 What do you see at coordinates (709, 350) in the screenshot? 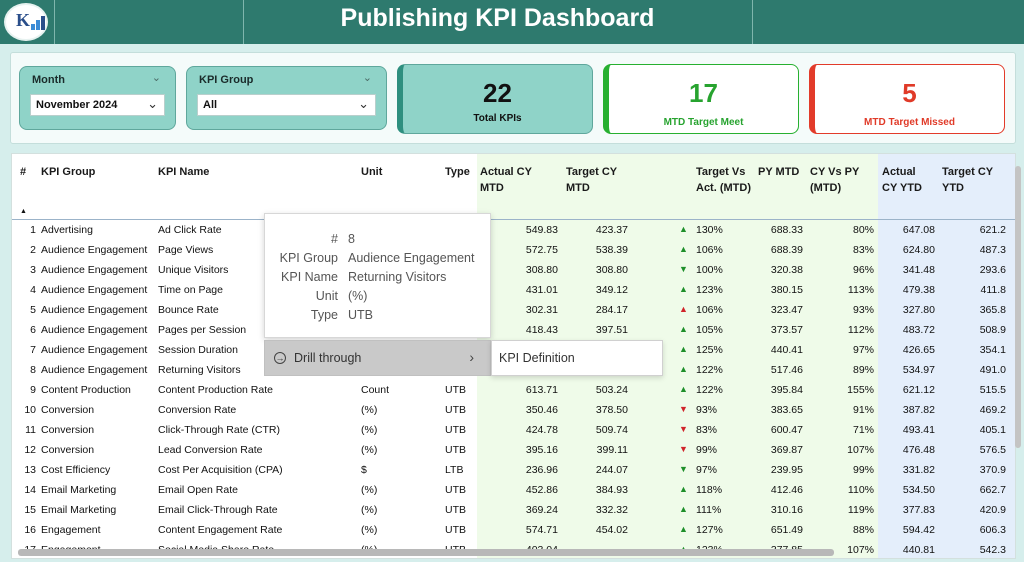
I see `cell-target-vs-act: 125%` at bounding box center [709, 350].